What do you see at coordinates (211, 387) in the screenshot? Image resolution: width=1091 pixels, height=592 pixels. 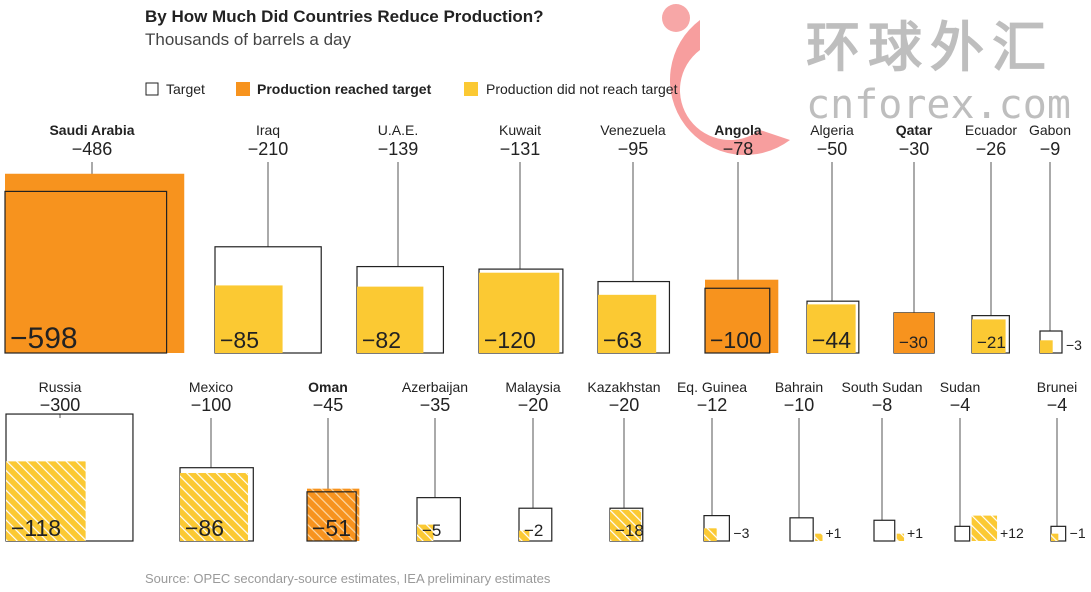 I see `country-name: Mexico` at bounding box center [211, 387].